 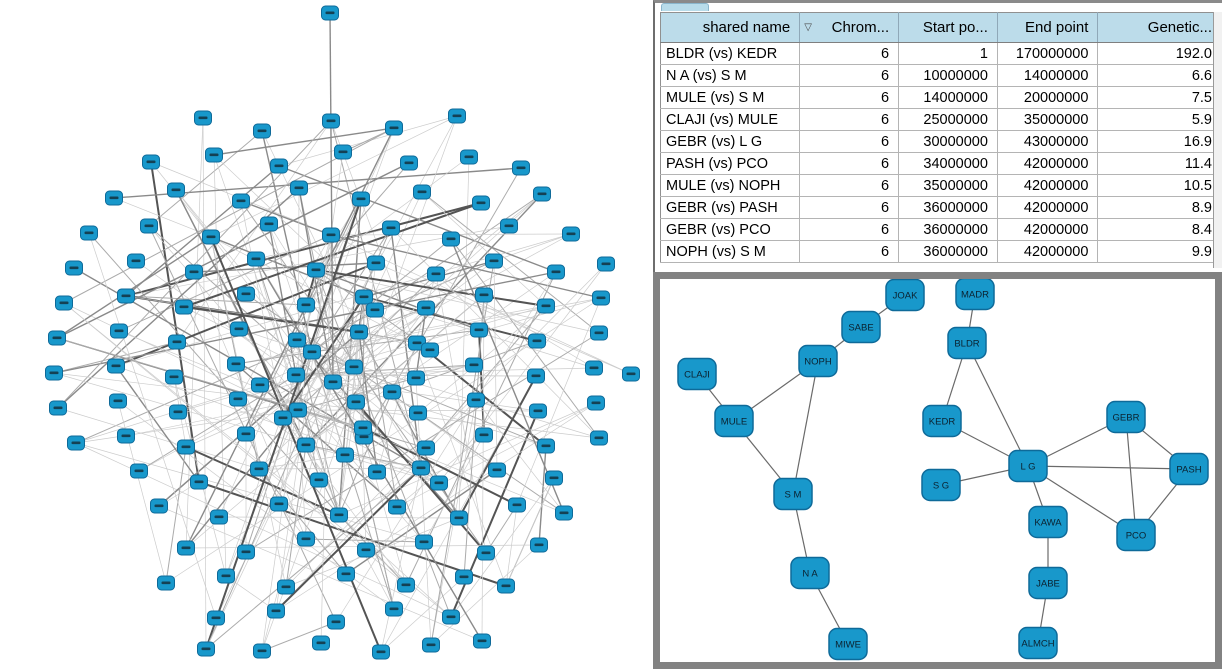 I want to click on table-scrollbar, so click(x=1217, y=140).